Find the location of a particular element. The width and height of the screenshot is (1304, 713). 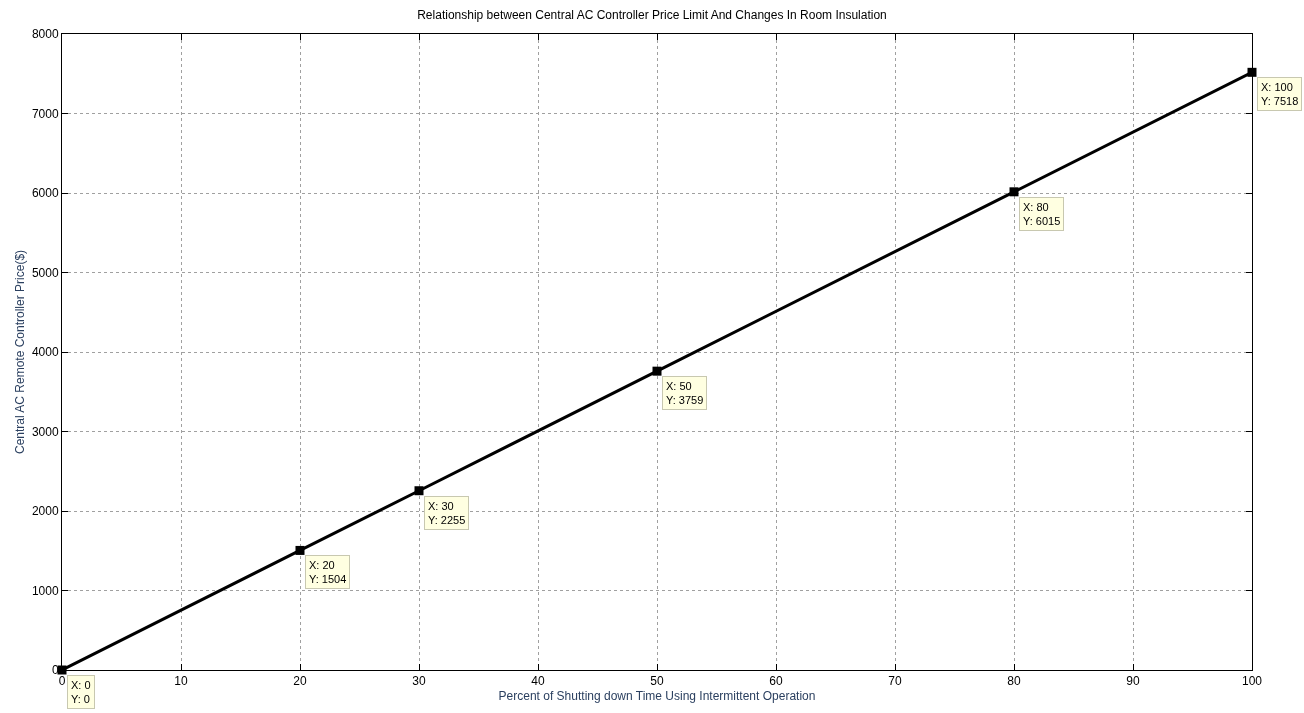

chart-title: Relationship between Central AC Controller Price Limit And Changes In Room Insulation is located at coordinates (652, 15).